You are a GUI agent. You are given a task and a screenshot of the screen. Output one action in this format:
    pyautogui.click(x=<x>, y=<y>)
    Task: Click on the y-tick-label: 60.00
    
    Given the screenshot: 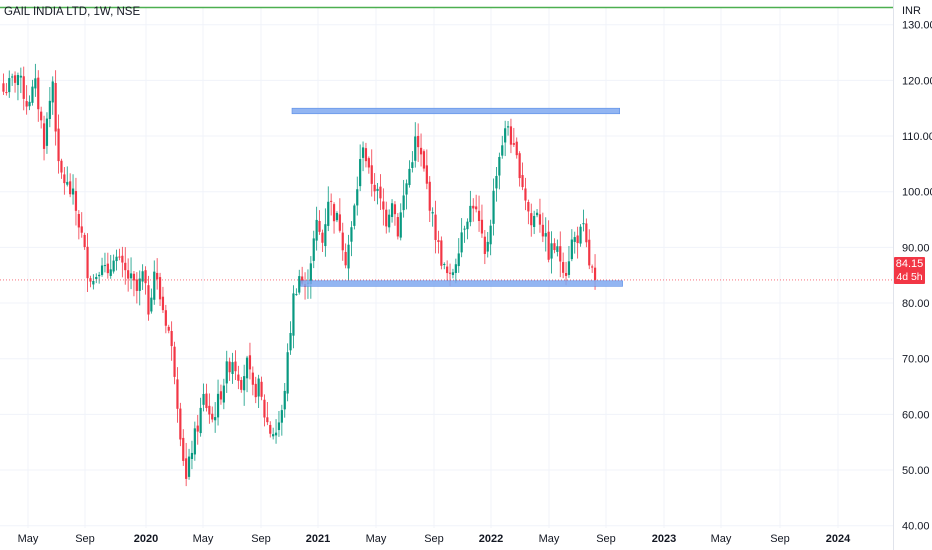 What is the action you would take?
    pyautogui.click(x=916, y=415)
    